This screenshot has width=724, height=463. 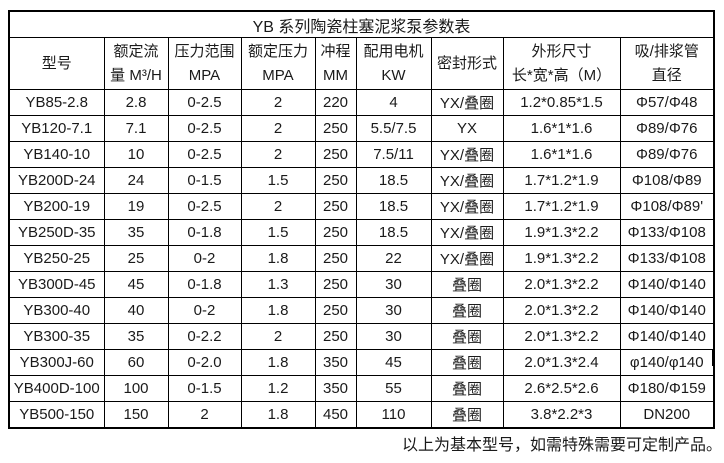 I want to click on table-cell: YB250D-35, so click(x=56, y=232).